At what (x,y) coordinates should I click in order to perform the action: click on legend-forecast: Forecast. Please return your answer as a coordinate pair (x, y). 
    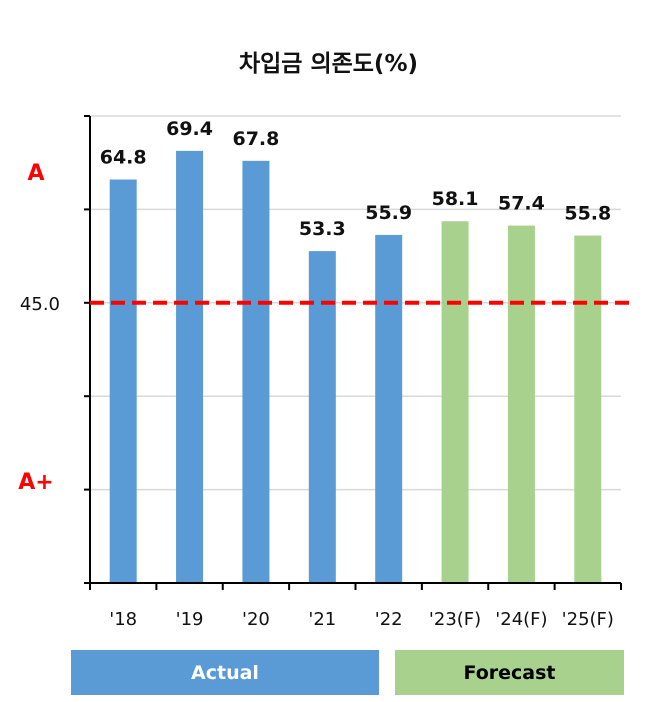
    Looking at the image, I should click on (509, 672).